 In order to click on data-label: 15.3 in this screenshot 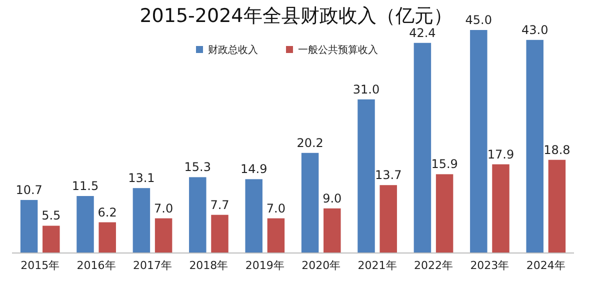, I will do `click(198, 167)`.